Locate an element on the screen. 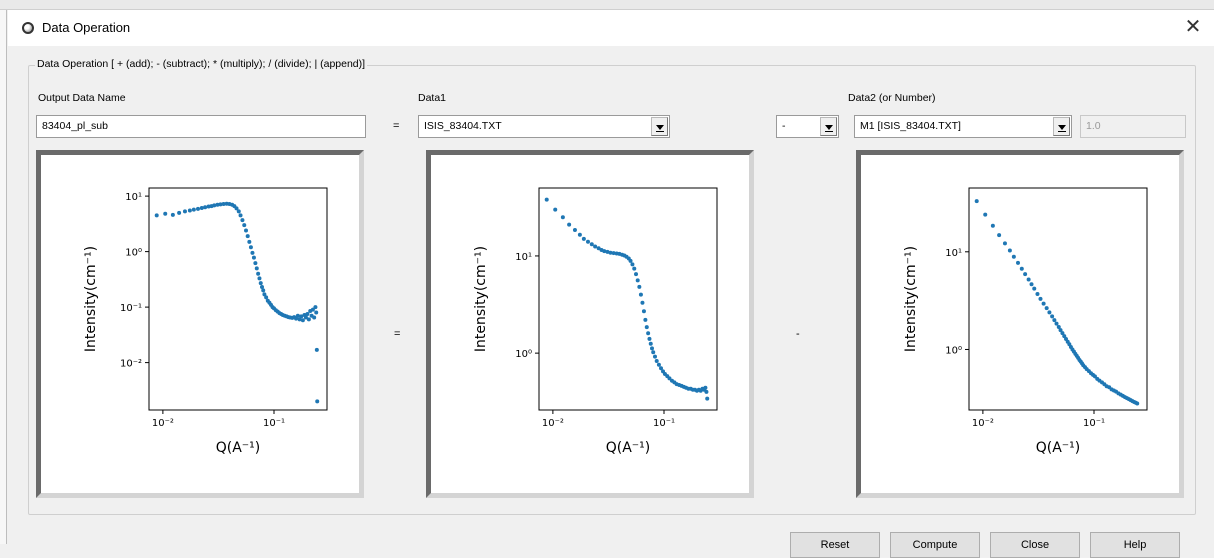  data1-select: ISIS_83404.TXT is located at coordinates (544, 126).